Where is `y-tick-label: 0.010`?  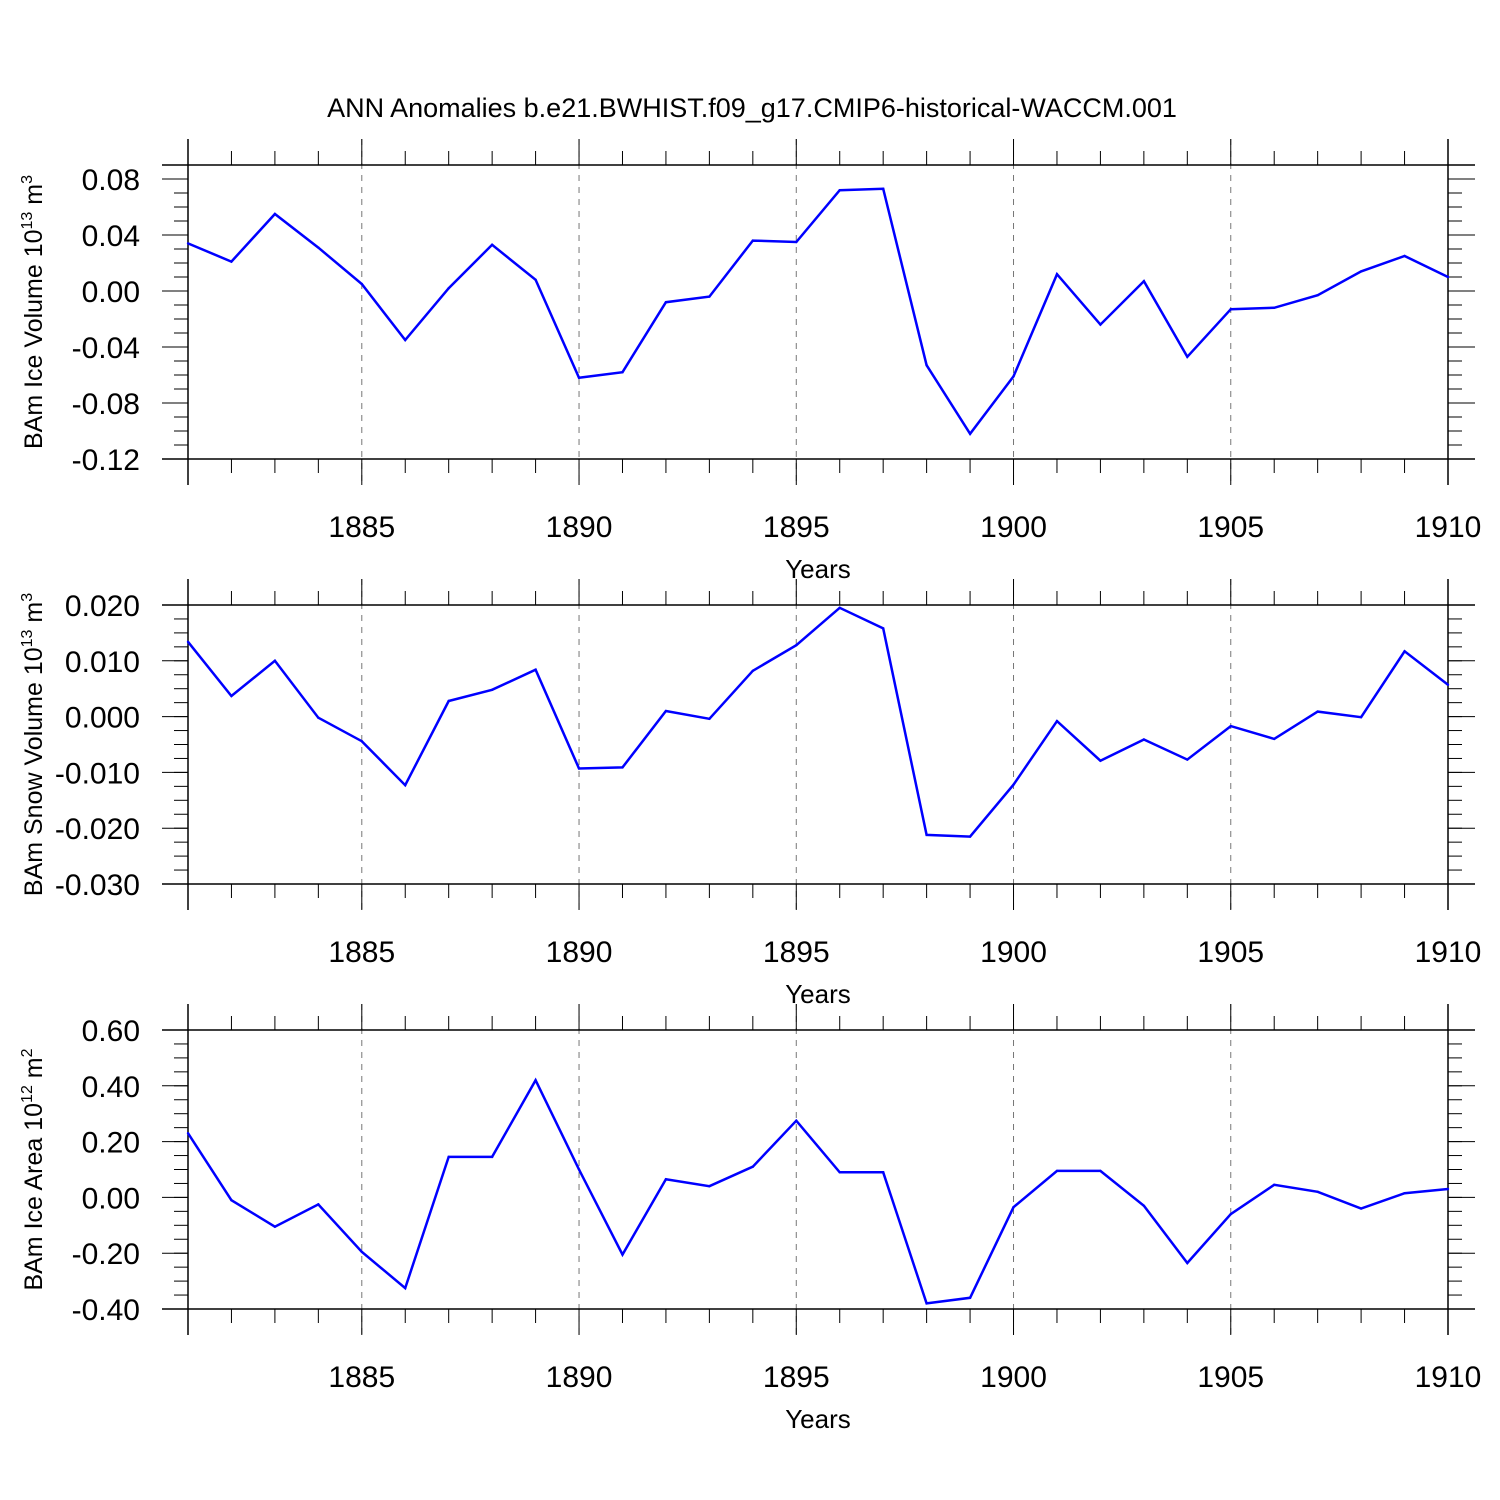
y-tick-label: 0.010 is located at coordinates (102, 662).